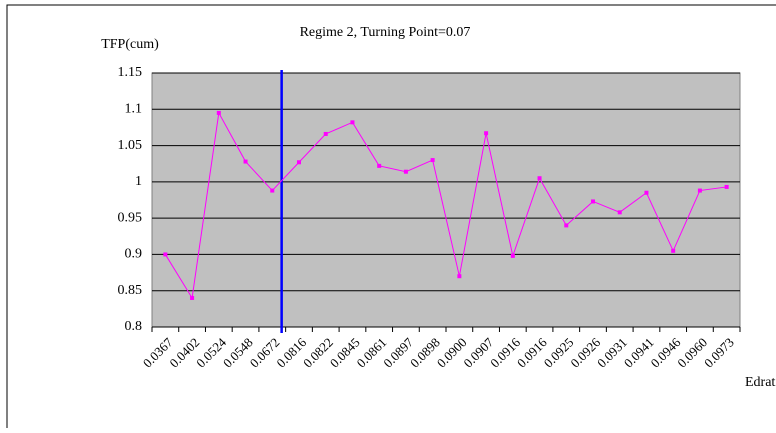 The height and width of the screenshot is (433, 776). What do you see at coordinates (639, 353) in the screenshot?
I see `x-tick-label: 0.0941` at bounding box center [639, 353].